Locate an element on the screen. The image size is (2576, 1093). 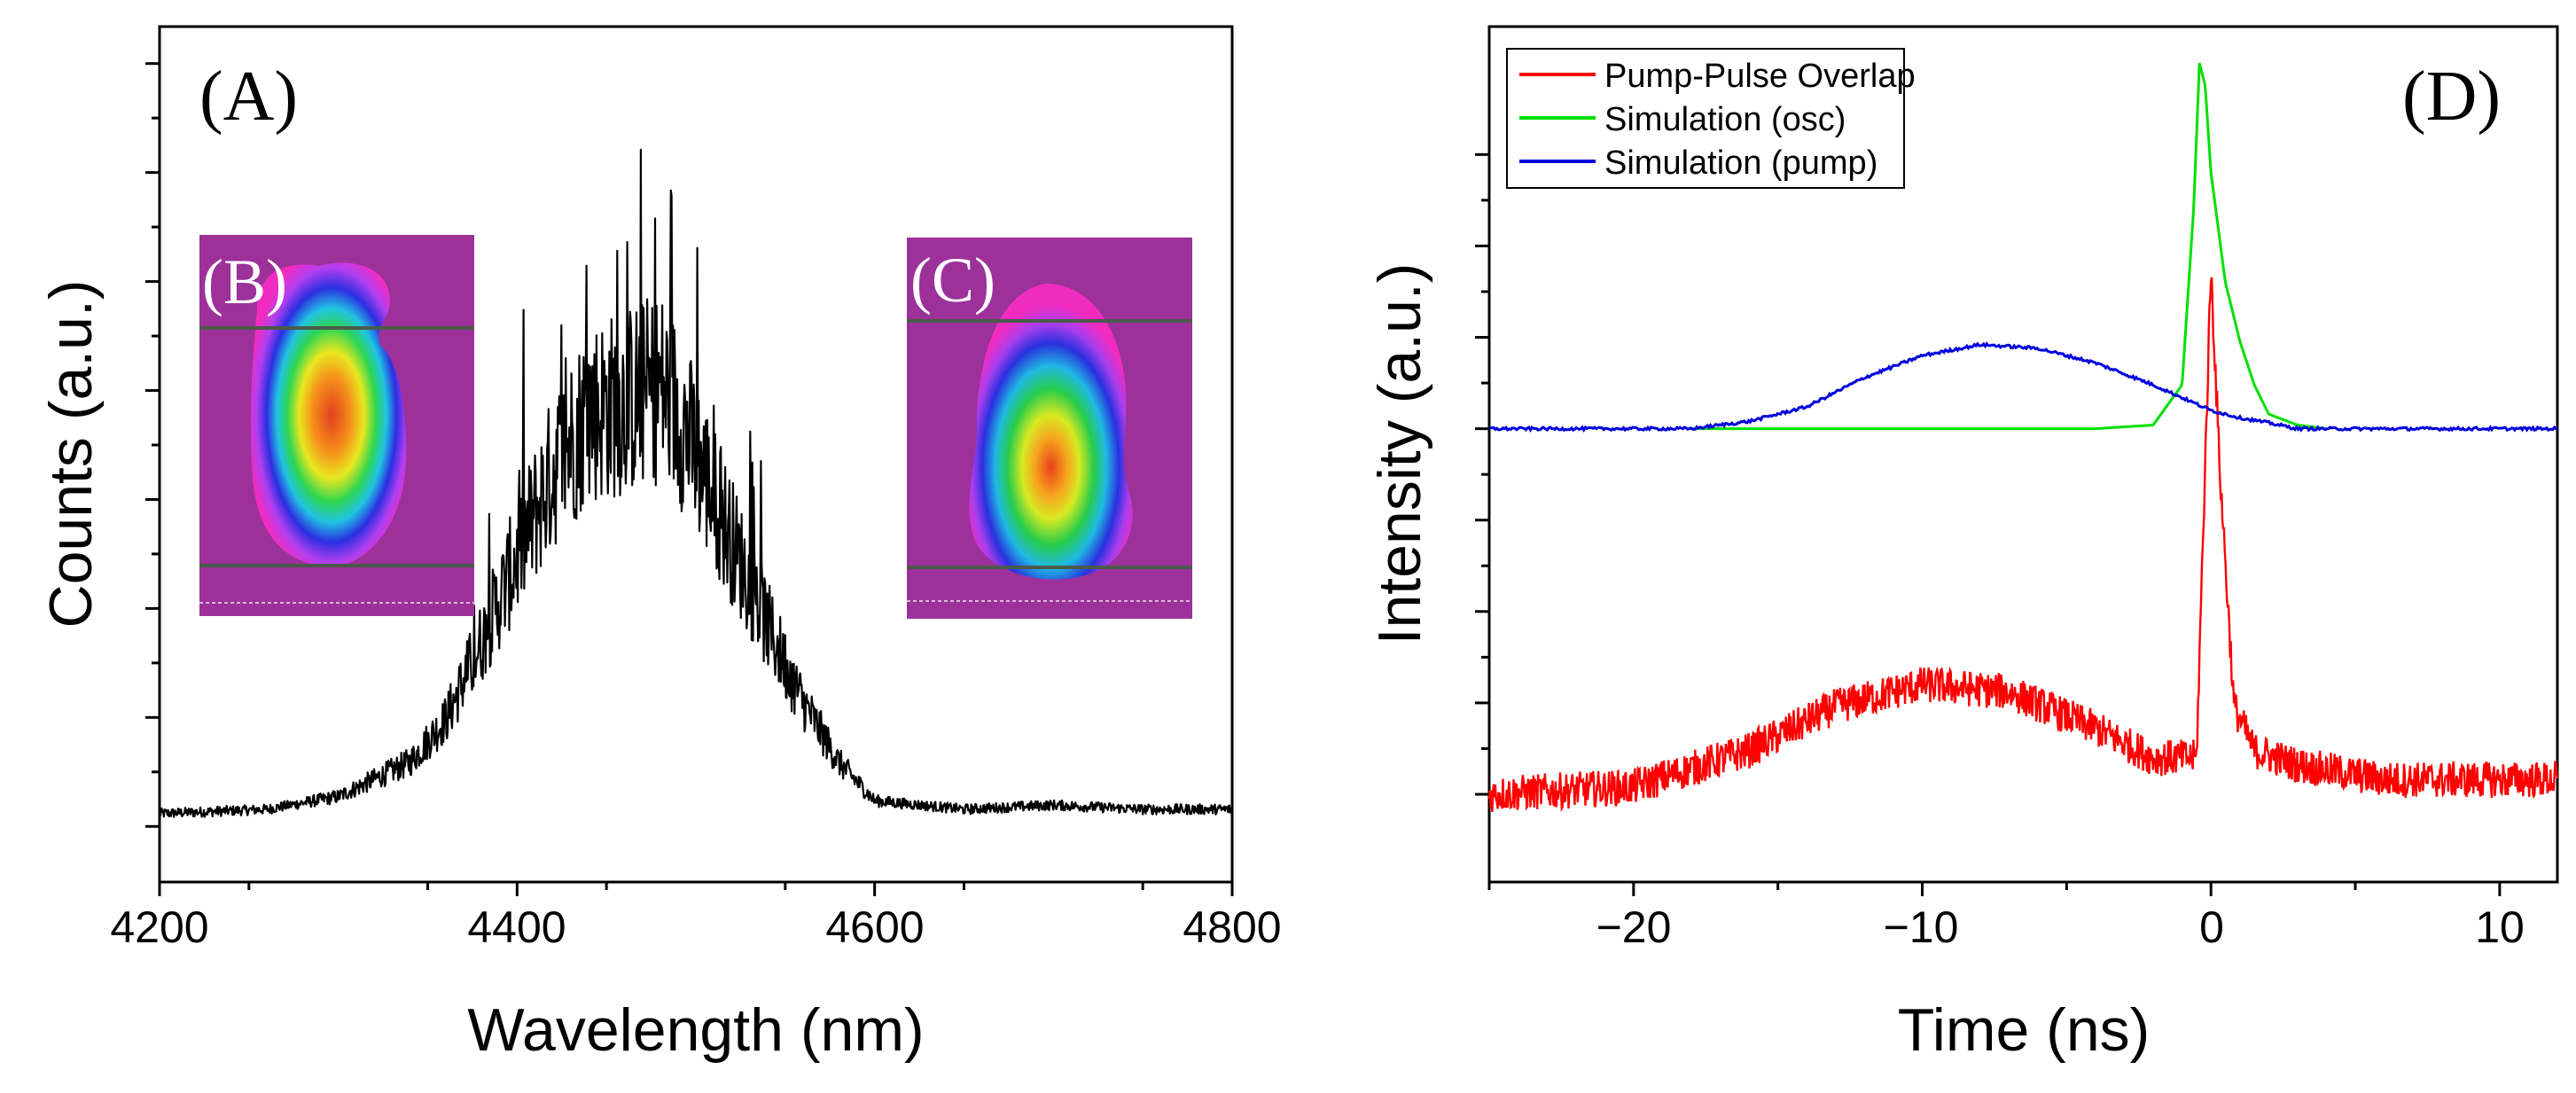
panel-a-y-ticks is located at coordinates (152, 445).